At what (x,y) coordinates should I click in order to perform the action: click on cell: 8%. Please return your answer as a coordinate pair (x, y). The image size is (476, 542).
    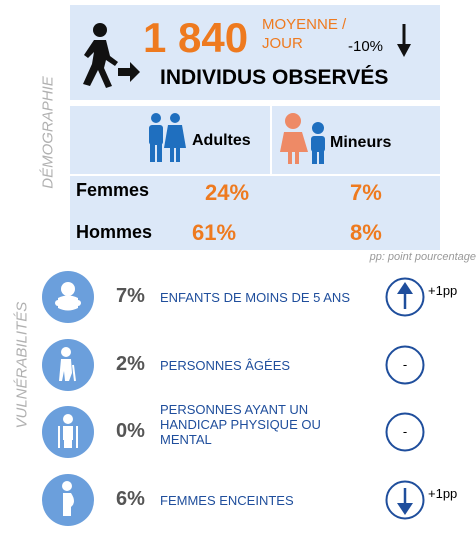
    Looking at the image, I should click on (366, 232).